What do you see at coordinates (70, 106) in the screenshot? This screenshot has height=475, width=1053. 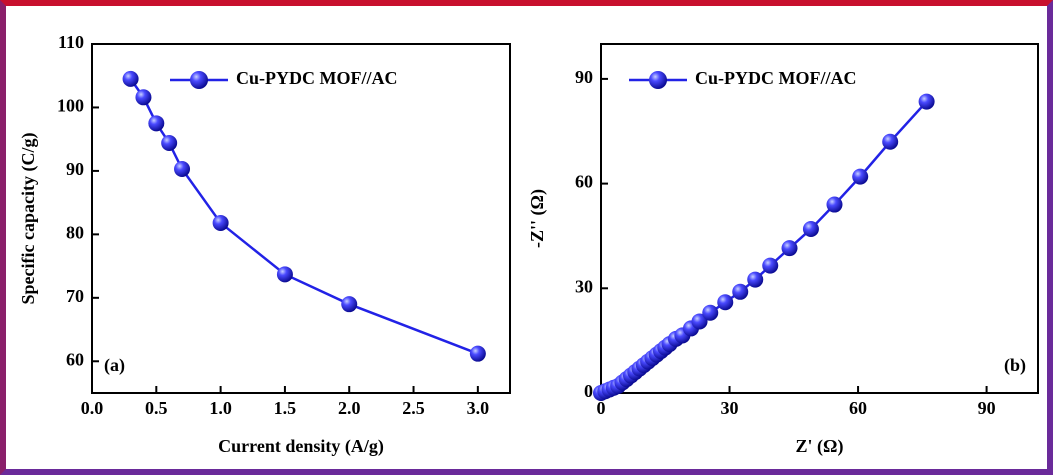 I see `y-tick-label: 100` at bounding box center [70, 106].